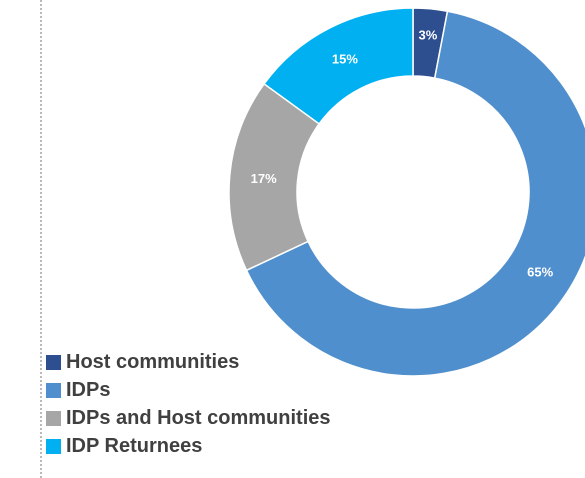 This screenshot has width=585, height=478. I want to click on legend-label: IDPs and Host communities, so click(198, 417).